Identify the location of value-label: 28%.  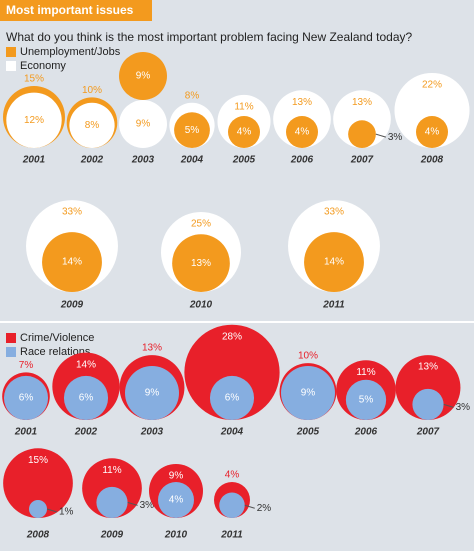
(232, 336).